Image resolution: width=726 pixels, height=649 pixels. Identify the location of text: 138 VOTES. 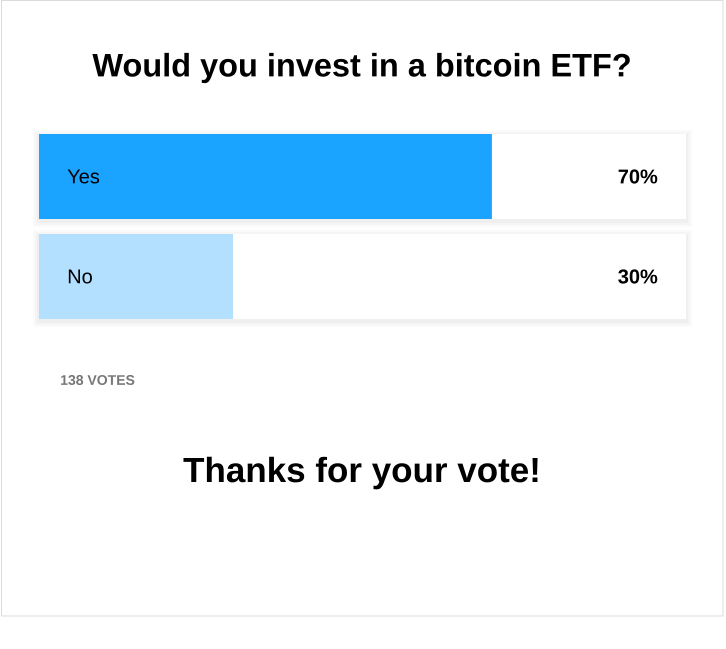
(97, 380).